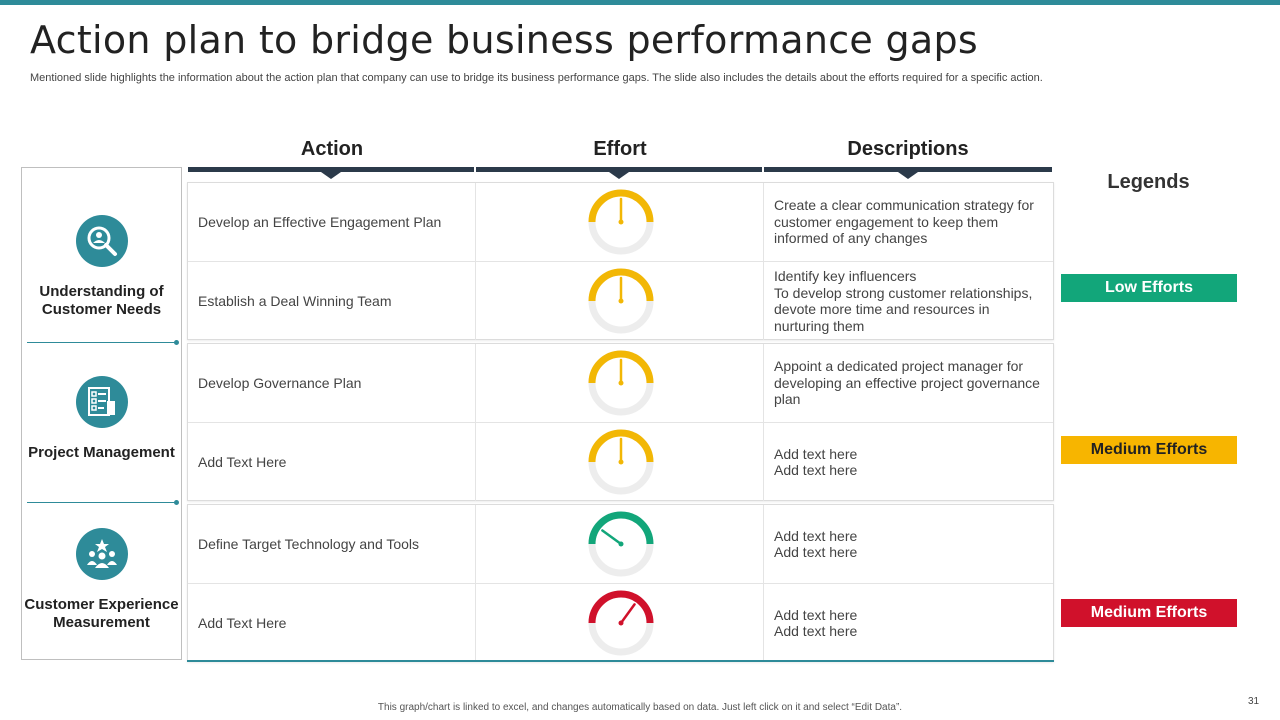  What do you see at coordinates (332, 222) in the screenshot?
I see `action-cell: Develop an Effective Engagement Plan` at bounding box center [332, 222].